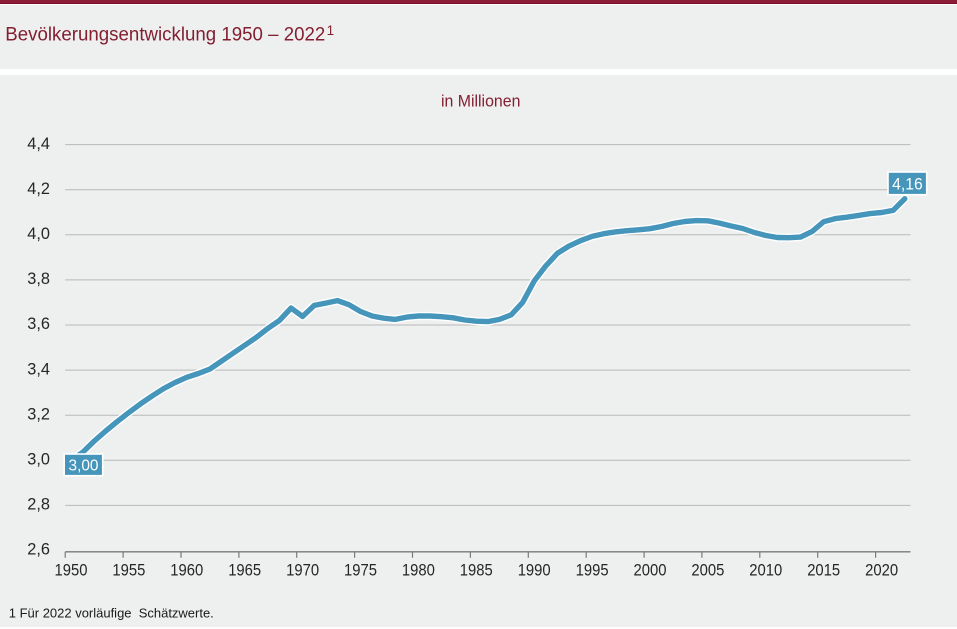  Describe the element at coordinates (38, 143) in the screenshot. I see `svg-text: 4,4` at that location.